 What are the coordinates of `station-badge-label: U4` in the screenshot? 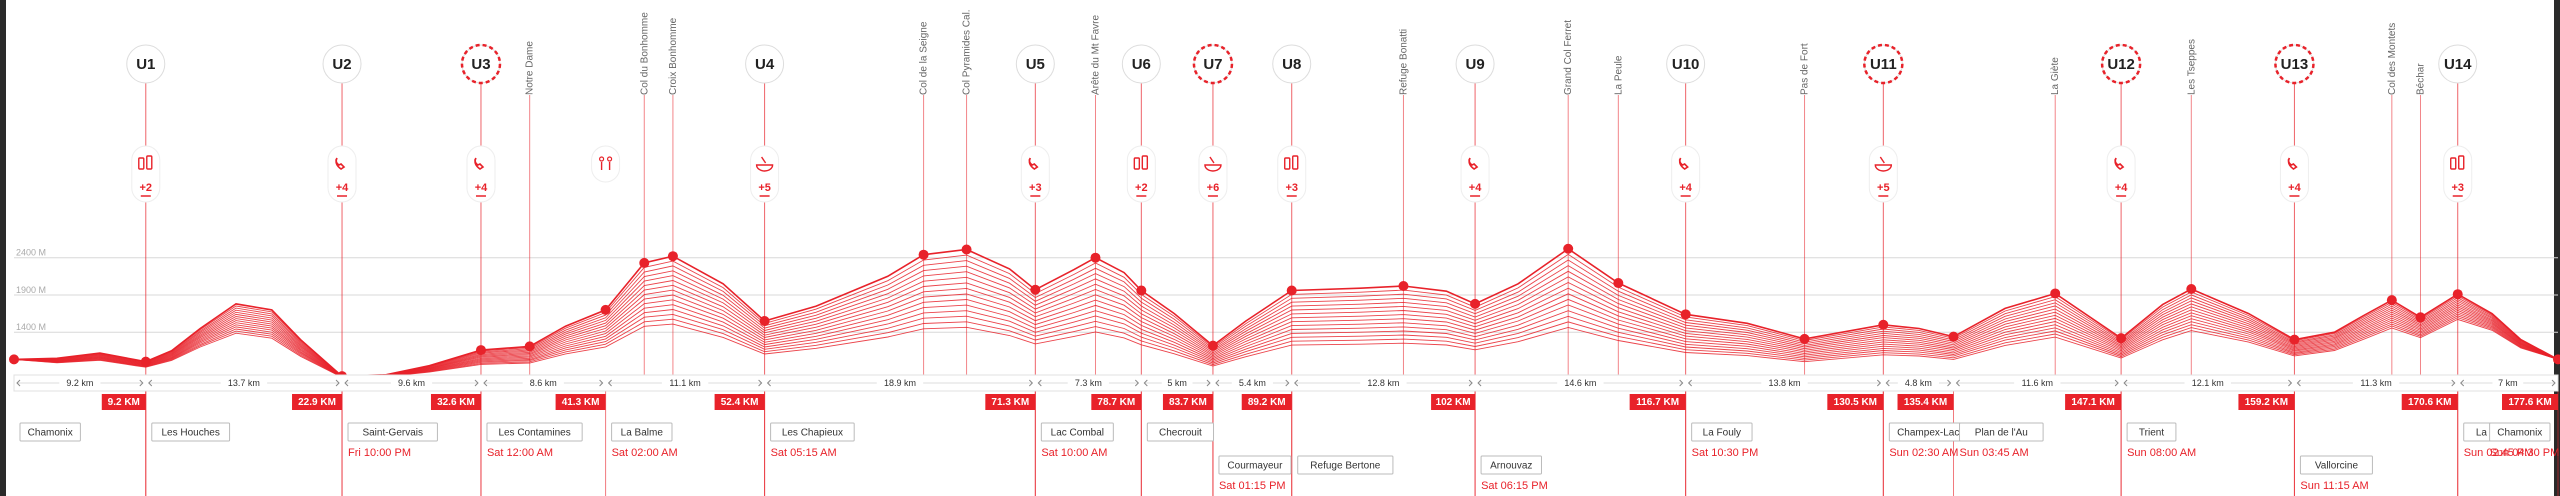 It's located at (765, 64).